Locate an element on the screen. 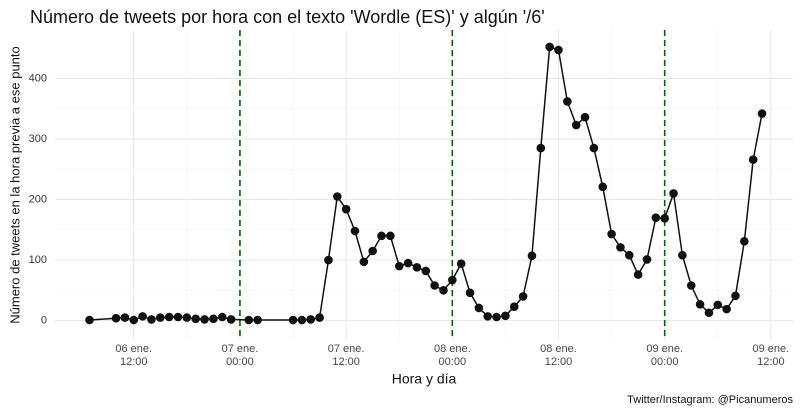 The image size is (800, 415). y-tick-label: 0 is located at coordinates (44, 321).